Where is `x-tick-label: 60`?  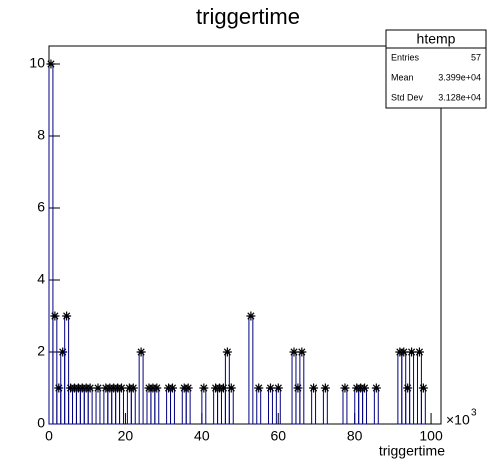 x-tick-label: 60 is located at coordinates (278, 436).